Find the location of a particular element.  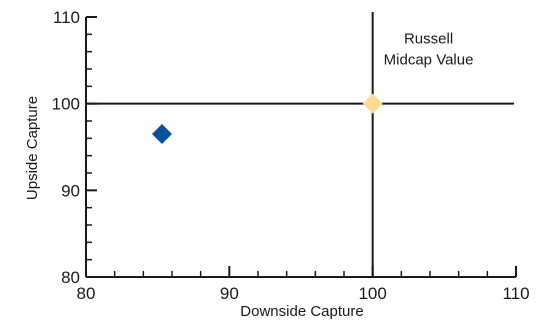

x-tick-label: 110 is located at coordinates (515, 293).